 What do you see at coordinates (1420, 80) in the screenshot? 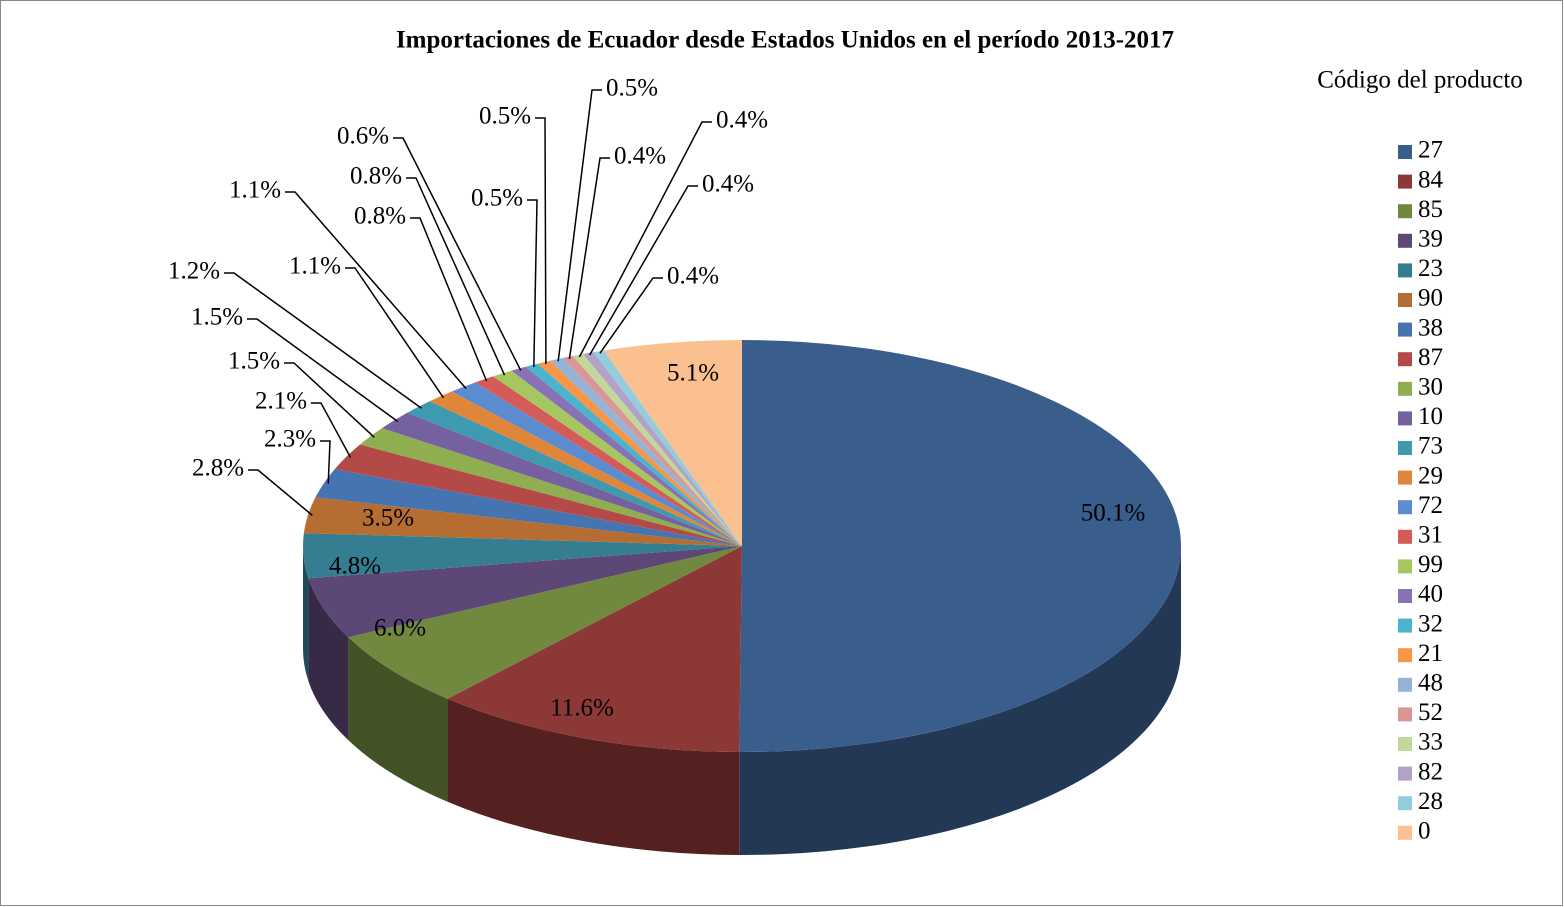
I see `legend-title: Código del producto` at bounding box center [1420, 80].